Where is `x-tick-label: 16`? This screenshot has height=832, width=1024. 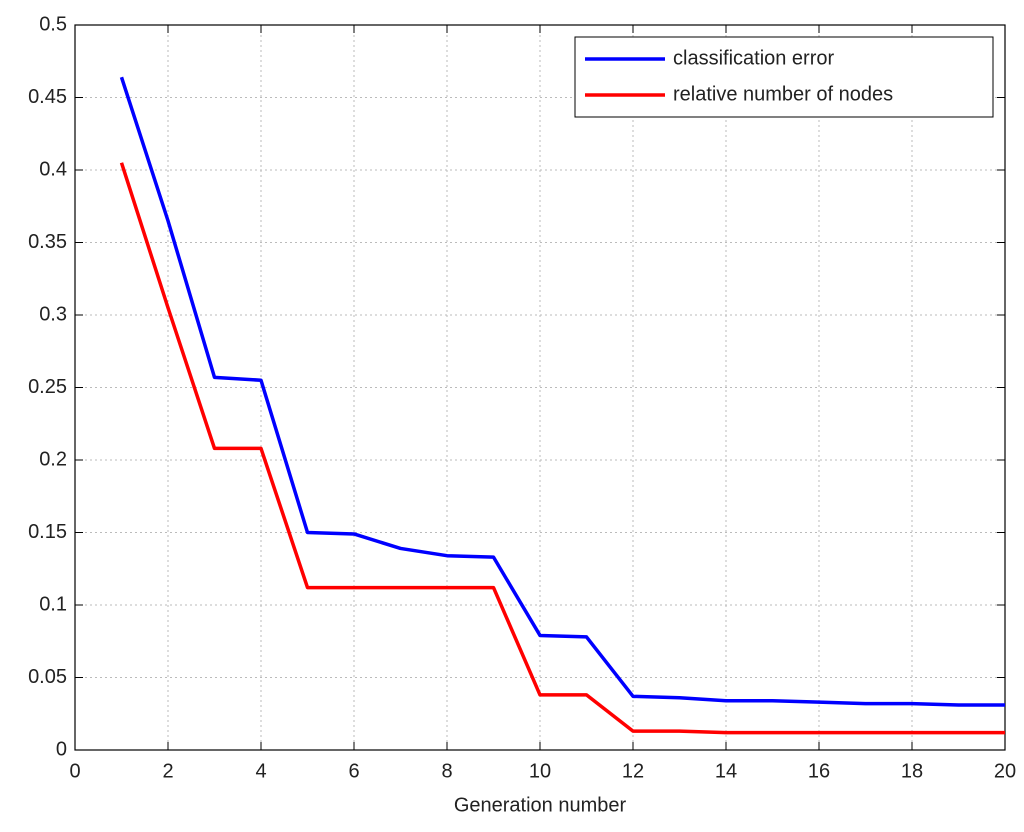 x-tick-label: 16 is located at coordinates (819, 771).